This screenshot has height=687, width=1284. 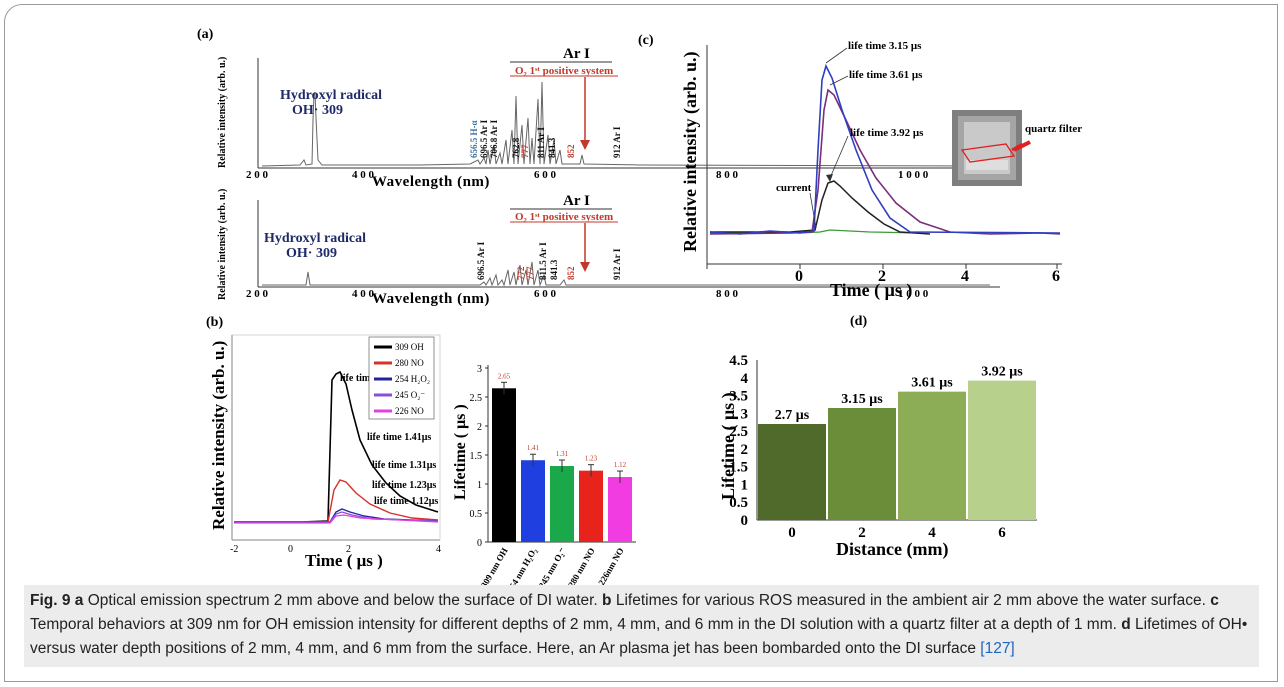 What do you see at coordinates (892, 549) in the screenshot?
I see `panel-d-xlabel: Distance (mm)` at bounding box center [892, 549].